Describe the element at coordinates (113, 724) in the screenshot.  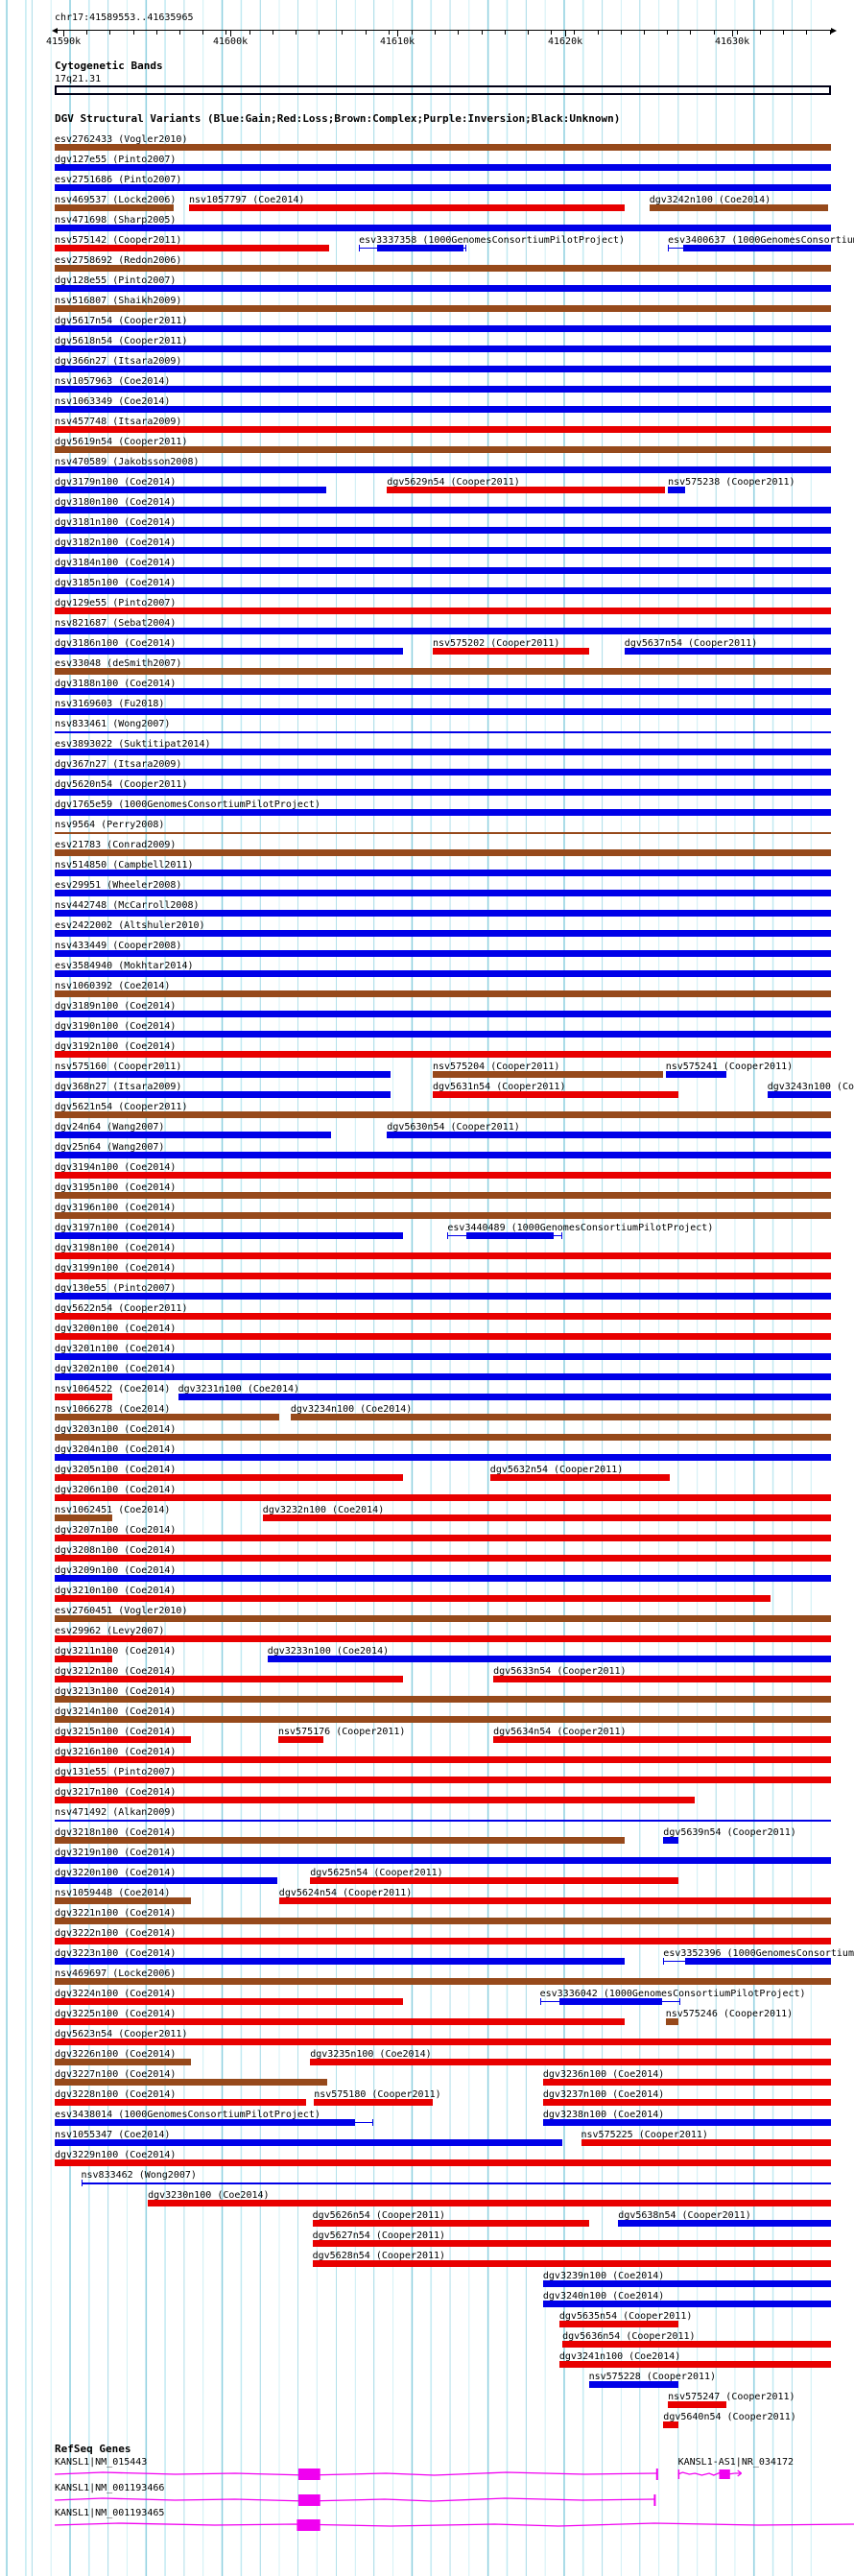
I see `variant-label: nsv833461 (Wong2007)` at that location.